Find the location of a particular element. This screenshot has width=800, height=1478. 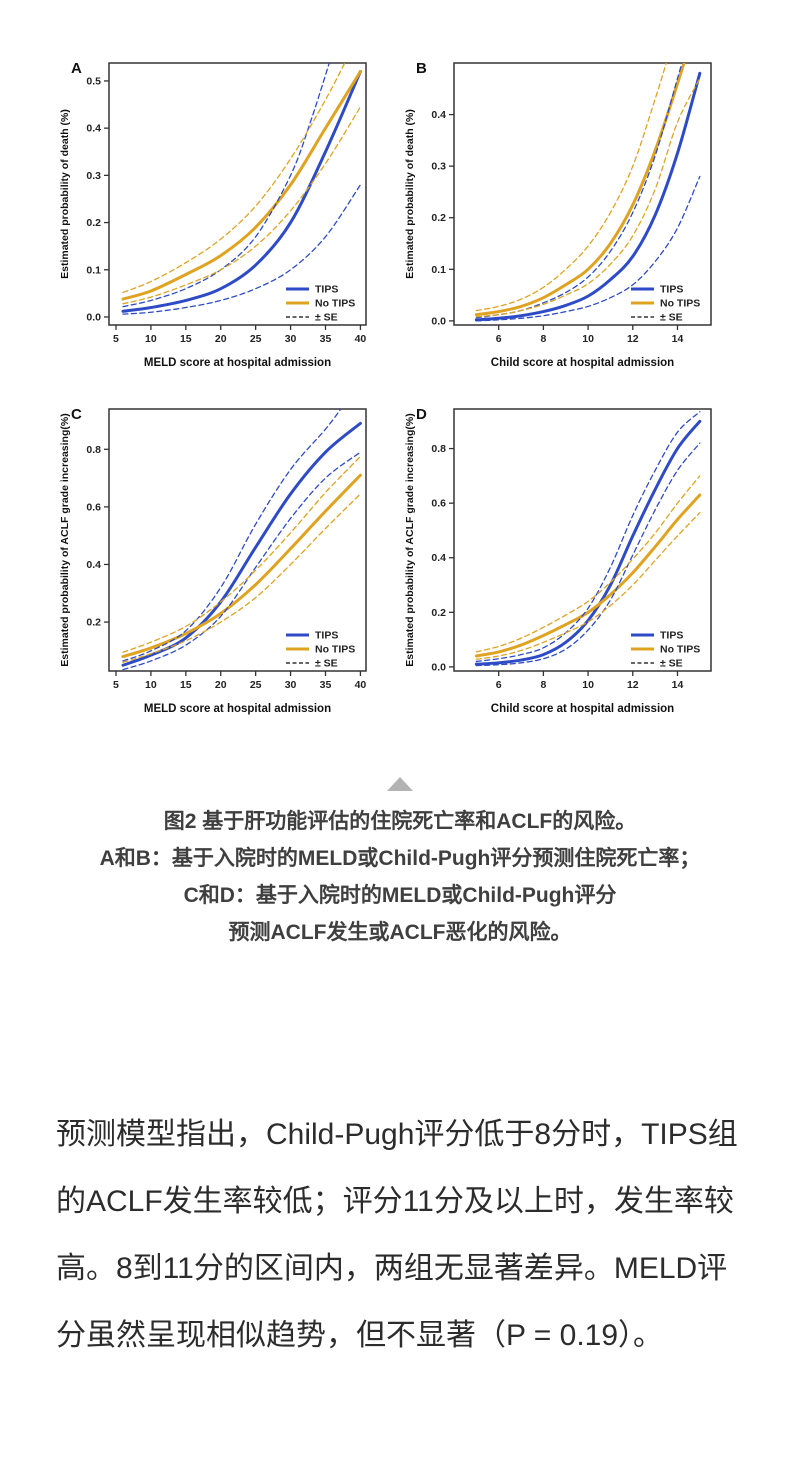

panel-letter: B is located at coordinates (421, 68).